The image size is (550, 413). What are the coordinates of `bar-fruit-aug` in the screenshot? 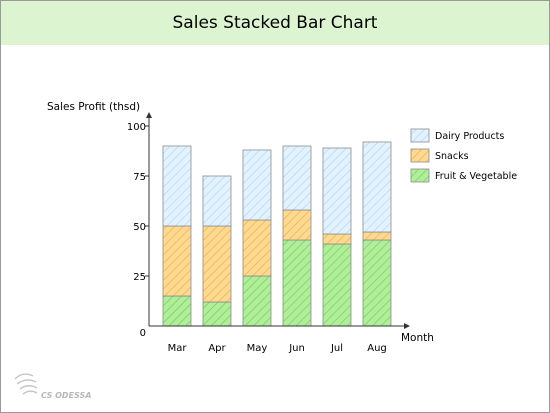 It's located at (377, 283).